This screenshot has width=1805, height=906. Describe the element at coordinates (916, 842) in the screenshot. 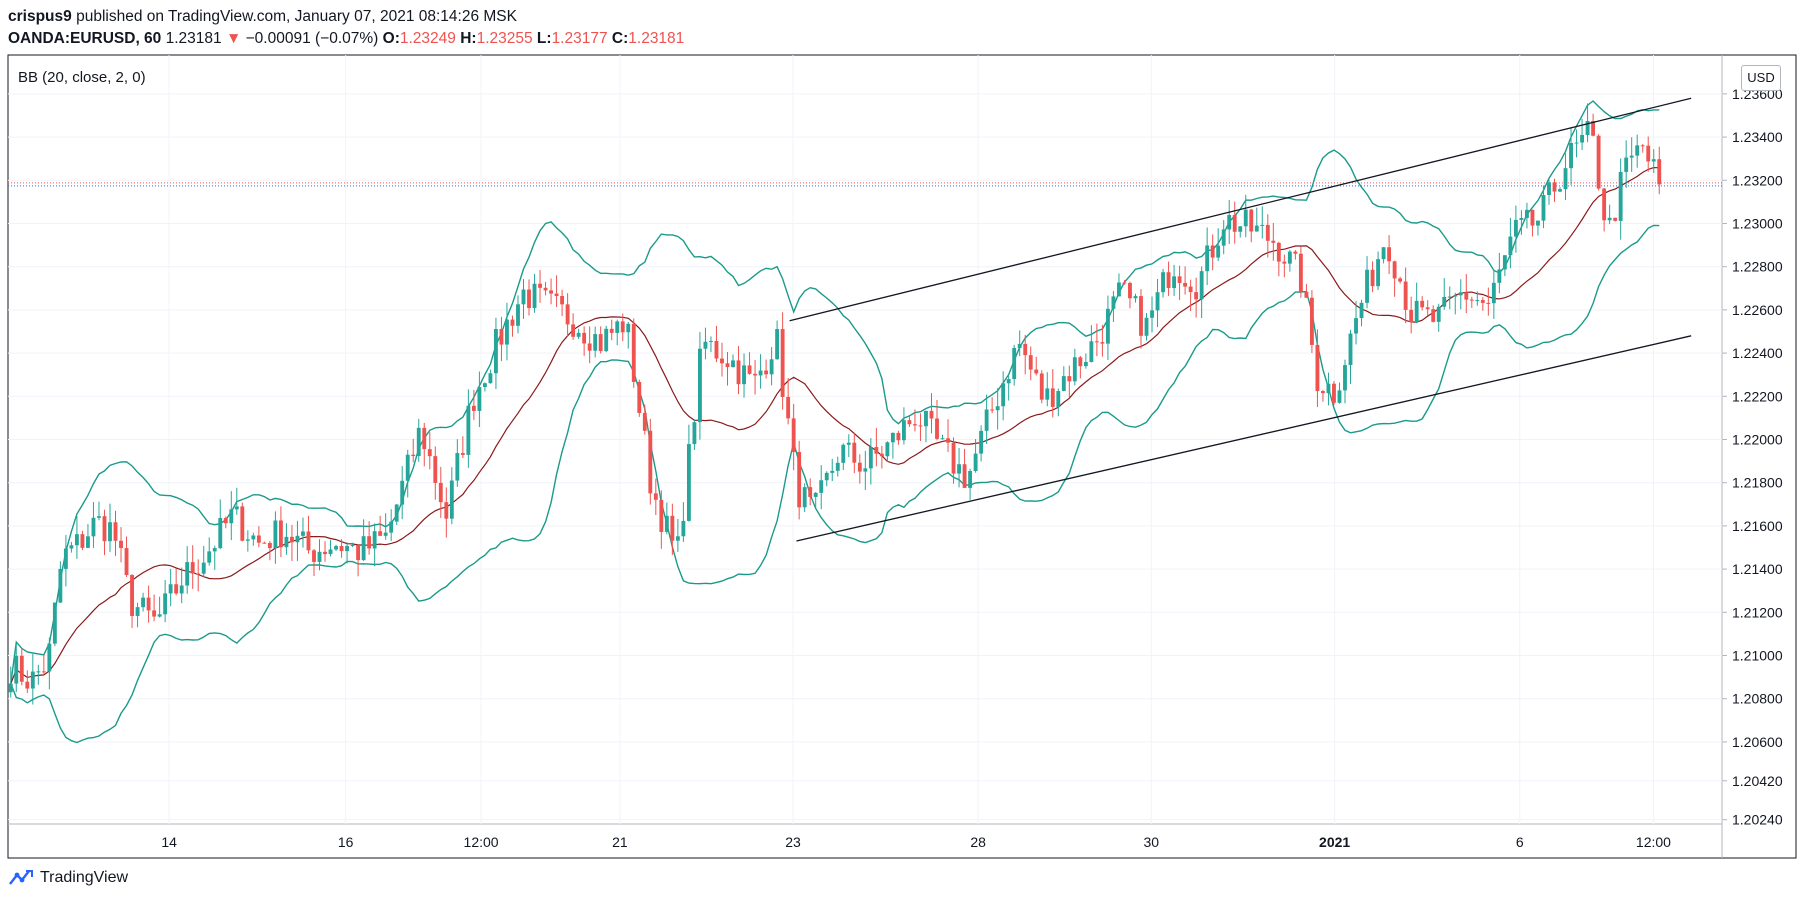

I see `time-scale: 14 16 12:00 21 23 28 30 2021 6 12:00` at that location.